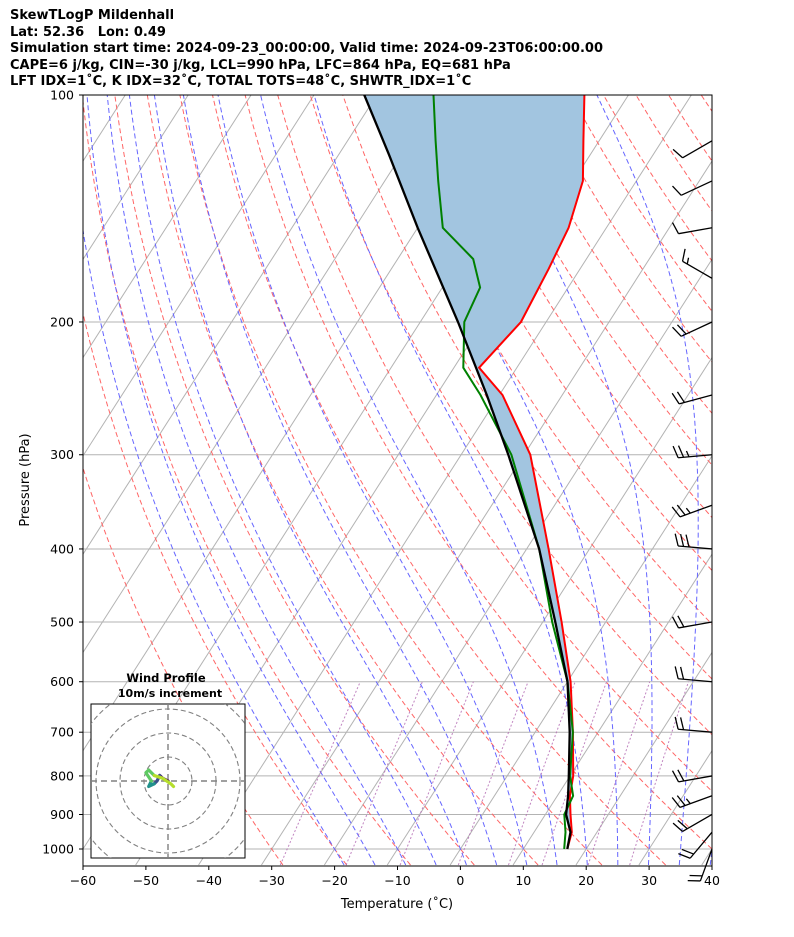 Image resolution: width=794 pixels, height=937 pixels. Describe the element at coordinates (62, 95) in the screenshot. I see `y-tick-label: 100` at that location.